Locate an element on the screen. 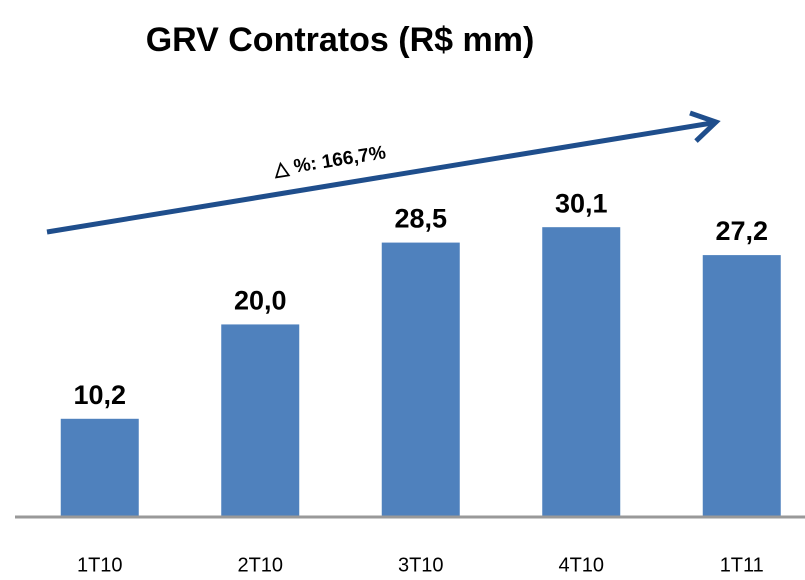 The image size is (805, 580). data-label: 10,2 is located at coordinates (99, 395).